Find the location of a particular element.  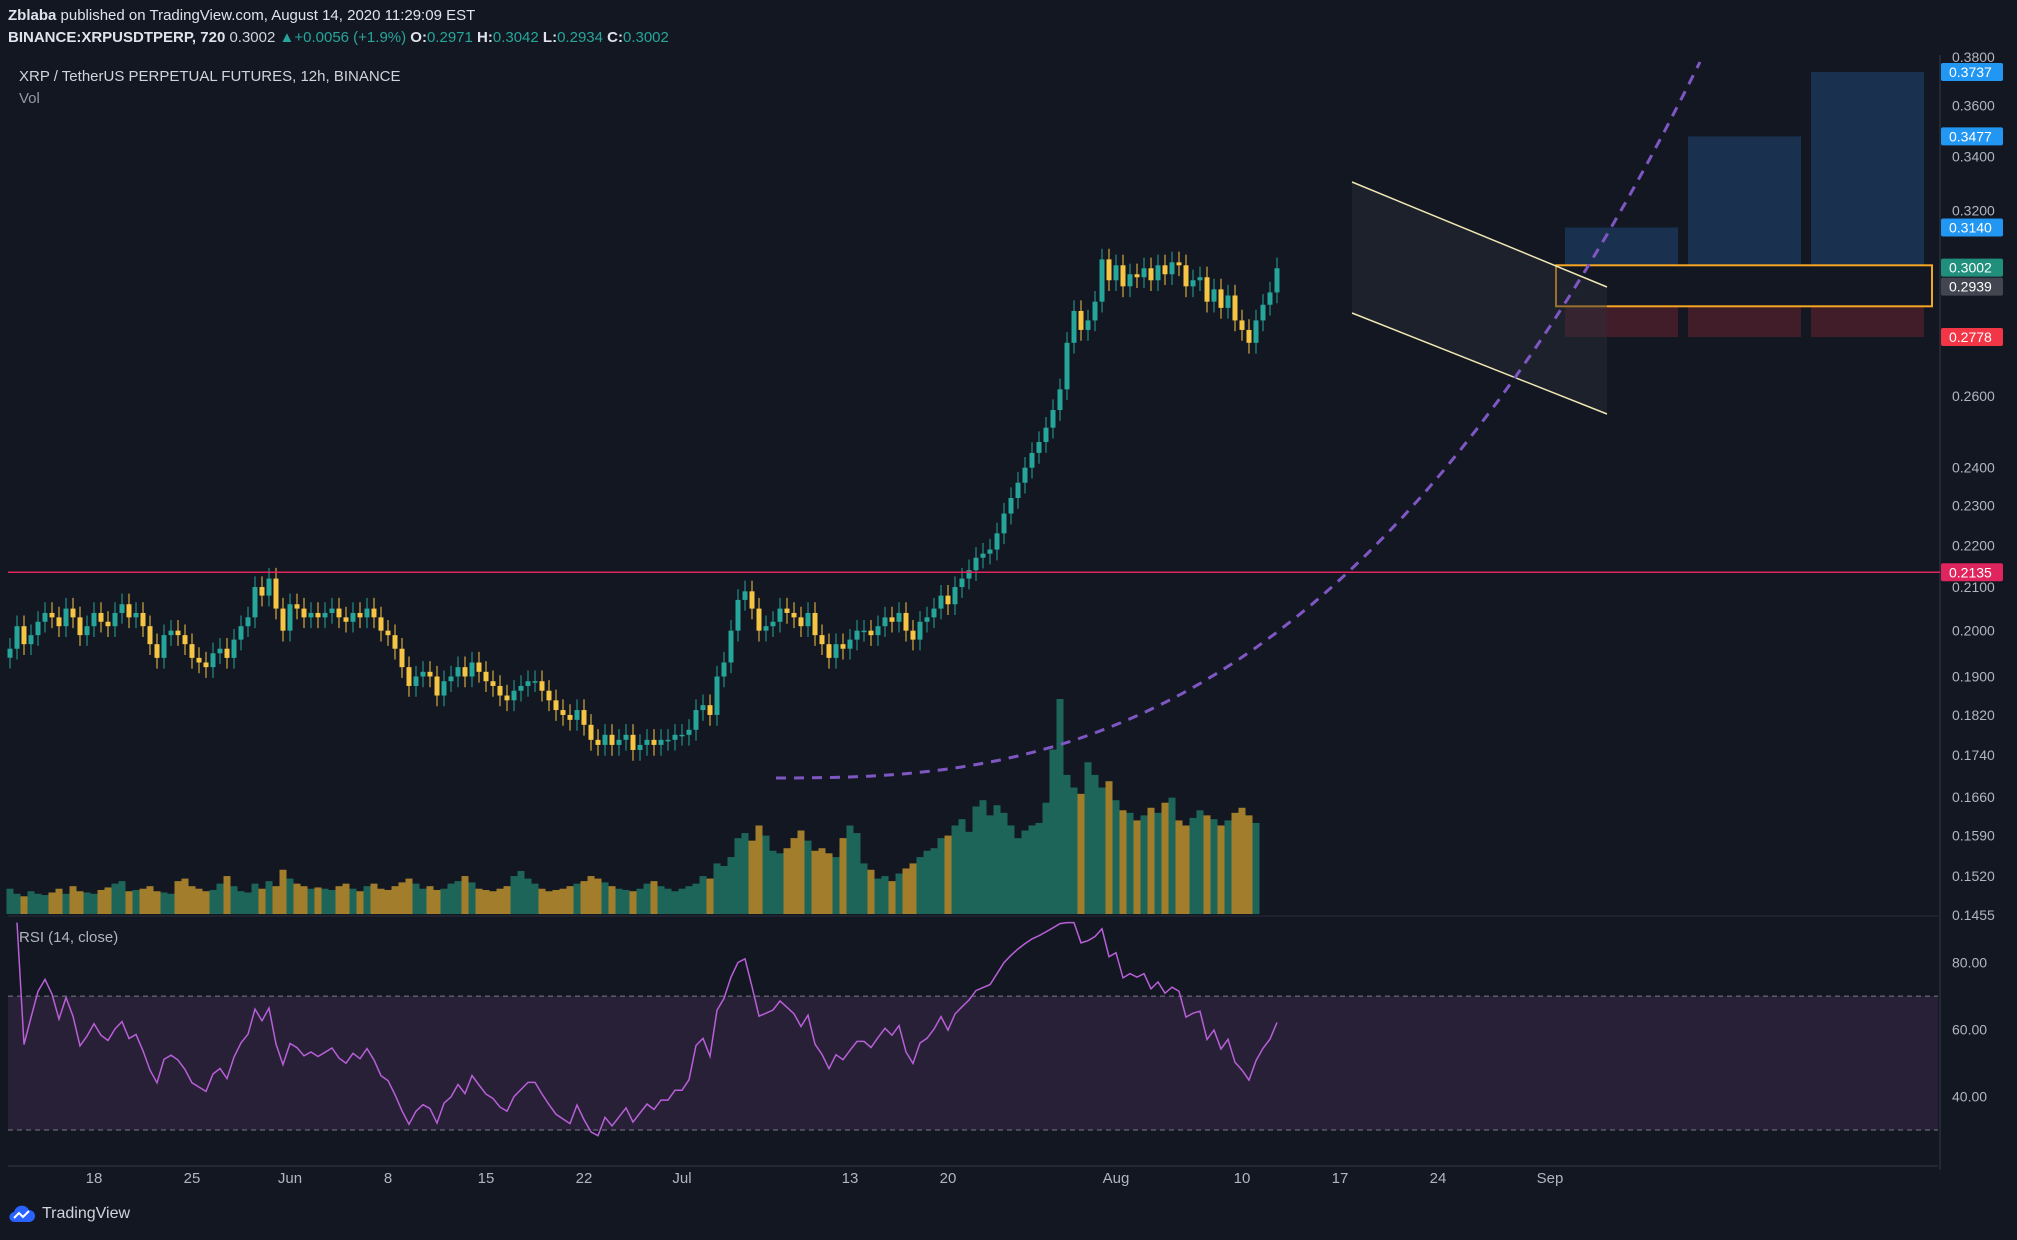

time-tick-label: Sep is located at coordinates (1550, 1178).